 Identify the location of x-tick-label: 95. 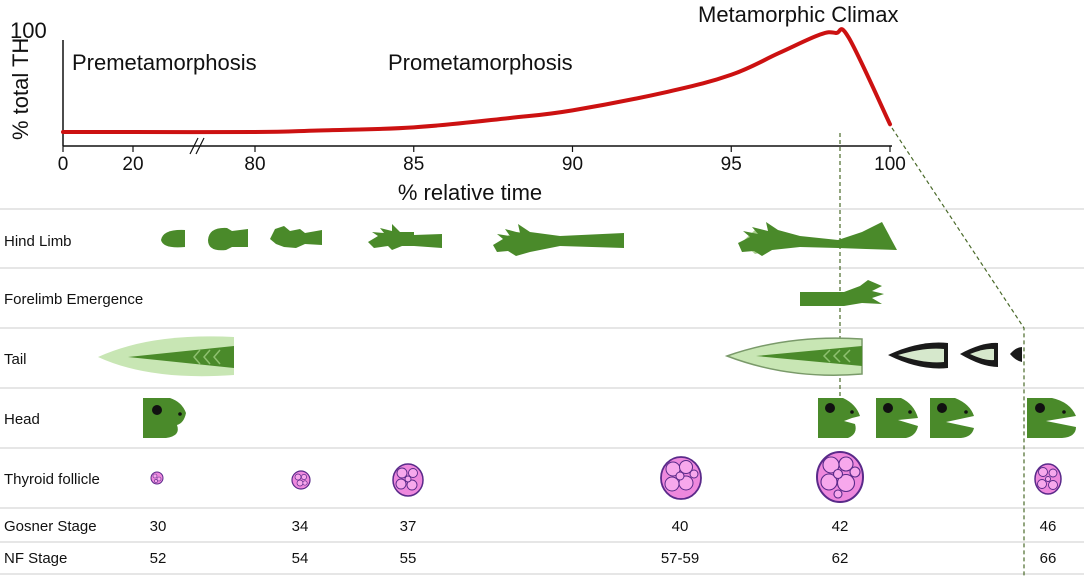
(731, 164).